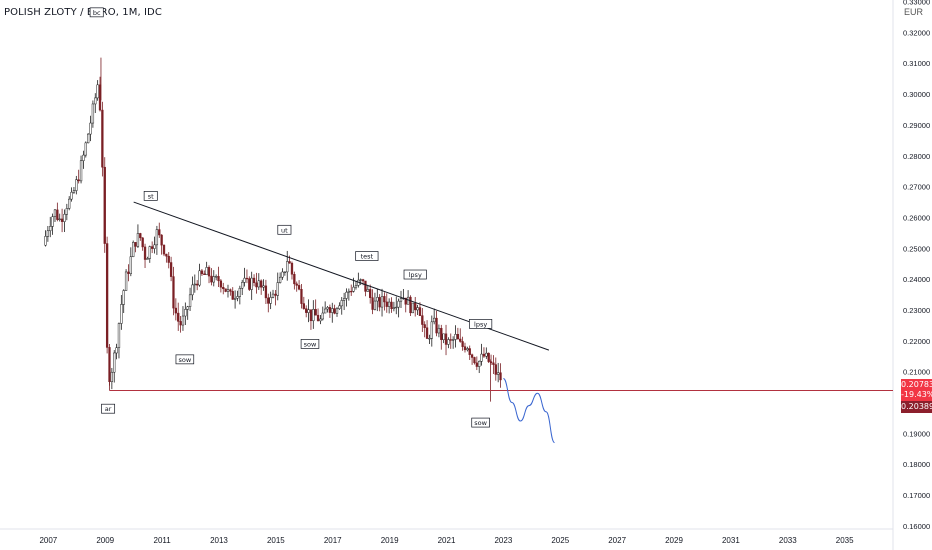 The height and width of the screenshot is (550, 932). What do you see at coordinates (480, 324) in the screenshot?
I see `annotation-label-lpsy: lpsy` at bounding box center [480, 324].